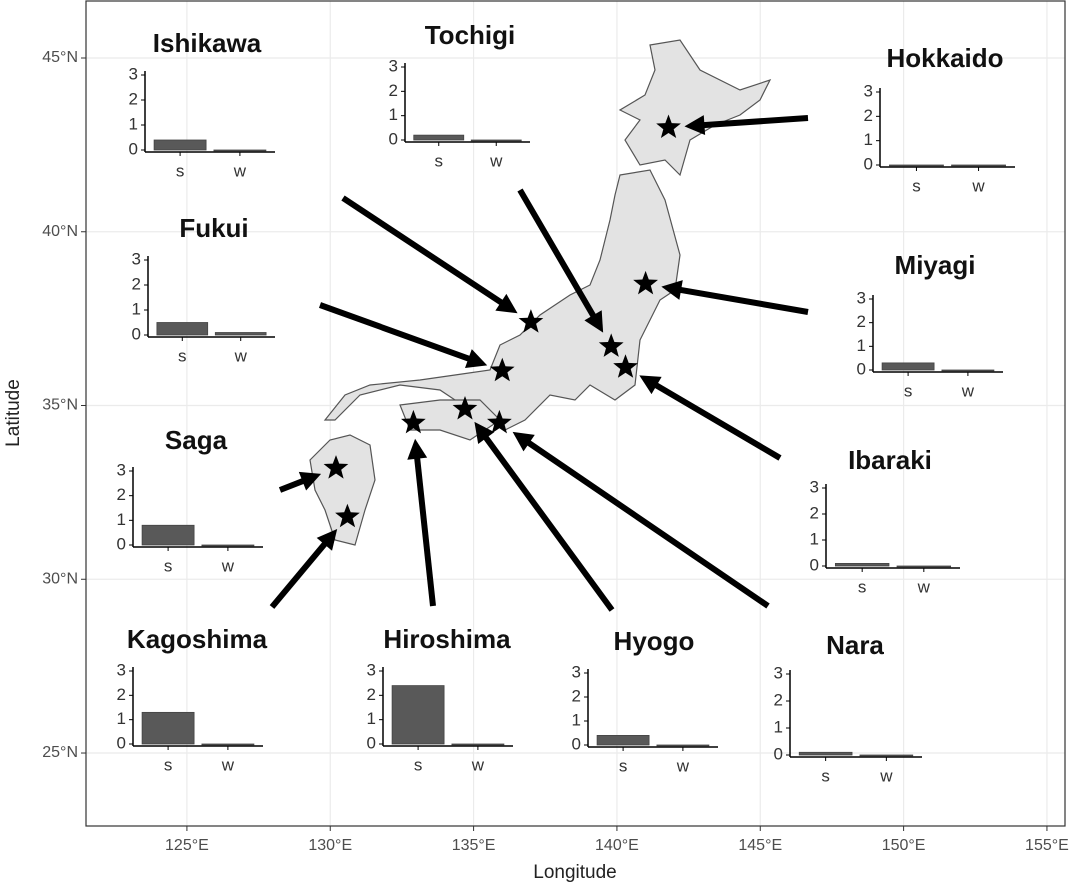  I want to click on inset-title: Nara, so click(855, 645).